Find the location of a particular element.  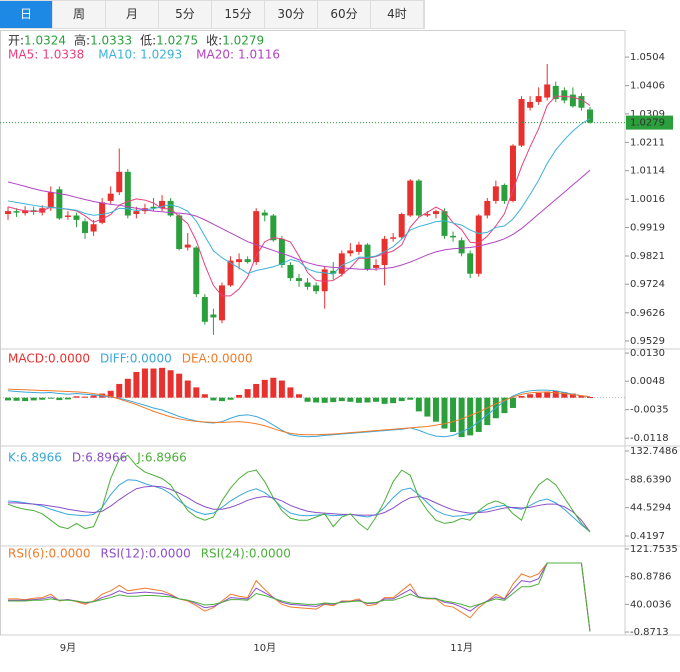

legend-text: J: is located at coordinates (140, 458).